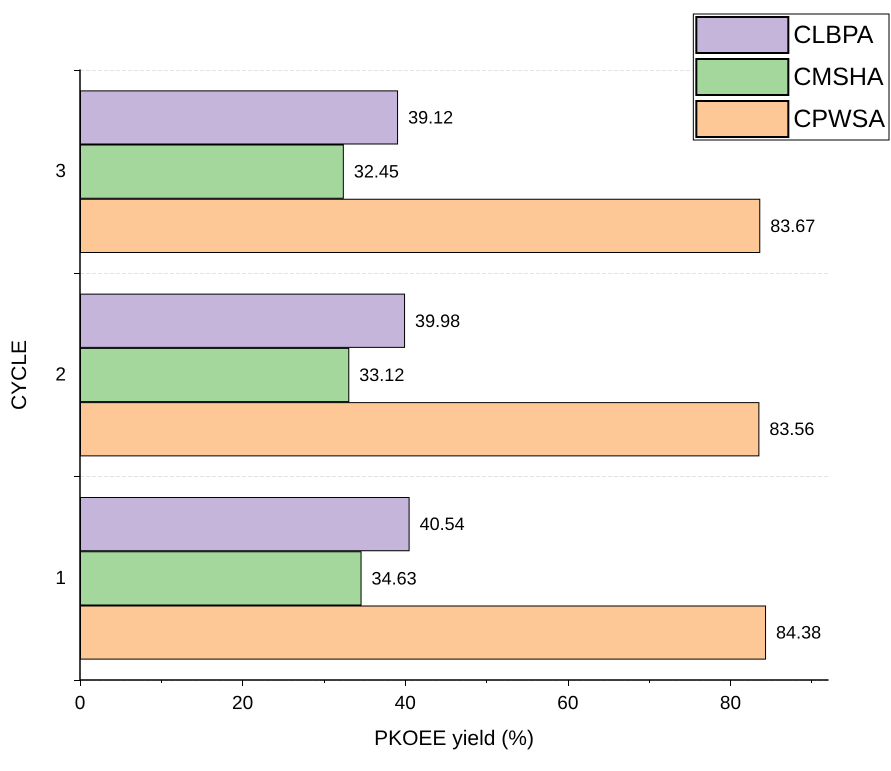 The height and width of the screenshot is (771, 891). What do you see at coordinates (381, 375) in the screenshot?
I see `data-label: 33.12` at bounding box center [381, 375].